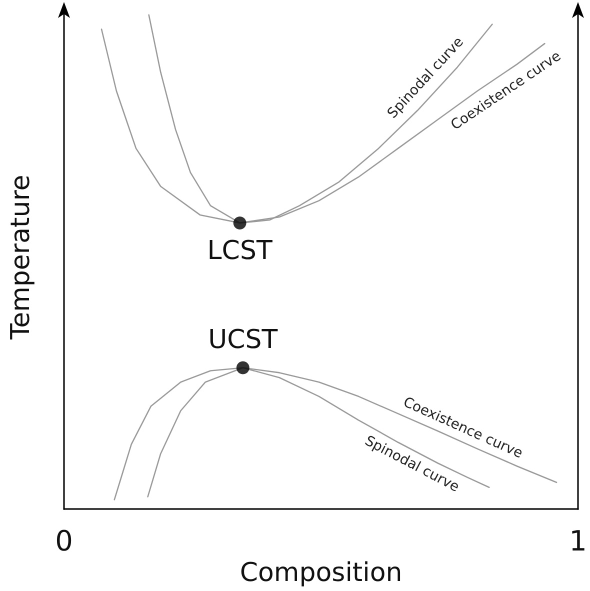 The height and width of the screenshot is (591, 590). I want to click on y-axis-title: Temperature, so click(21, 257).